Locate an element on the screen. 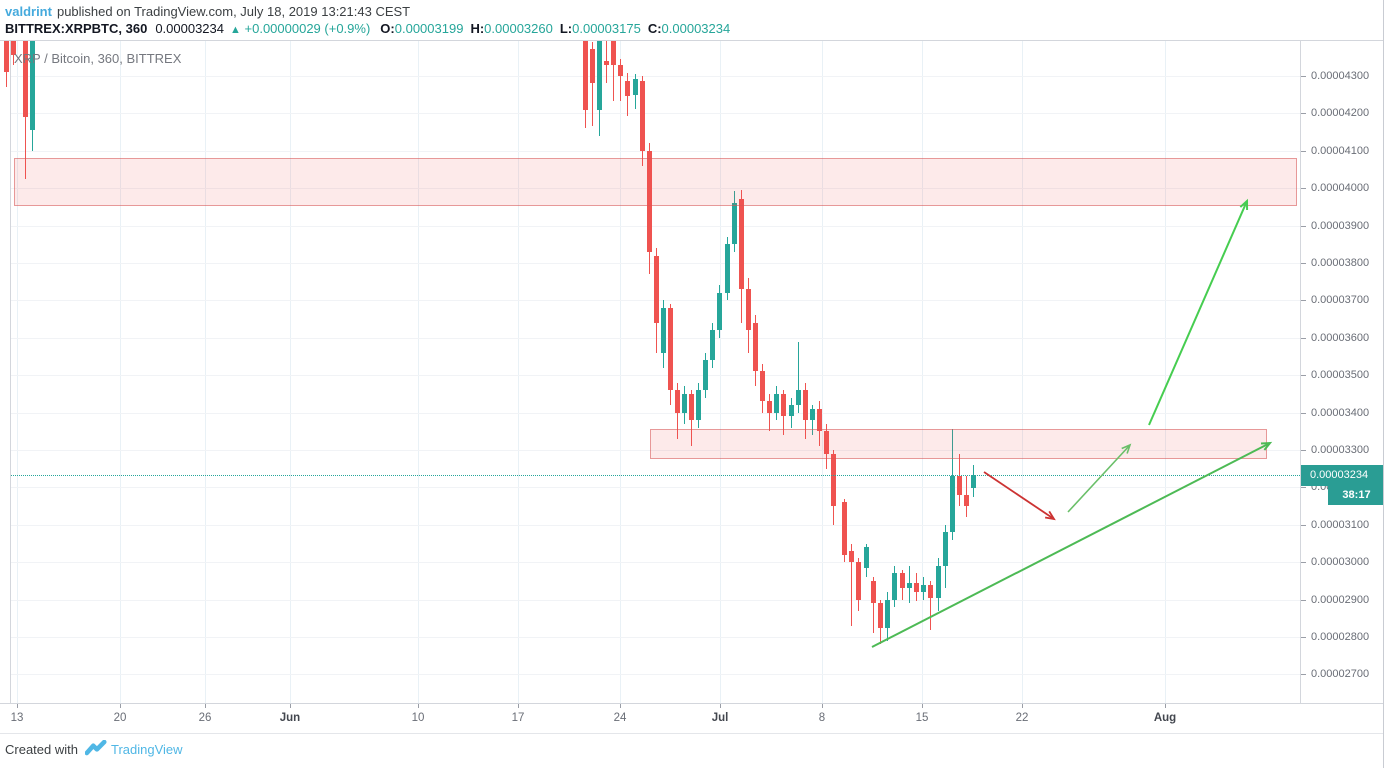  price-tick-label: 0.00003700 is located at coordinates (1340, 300).